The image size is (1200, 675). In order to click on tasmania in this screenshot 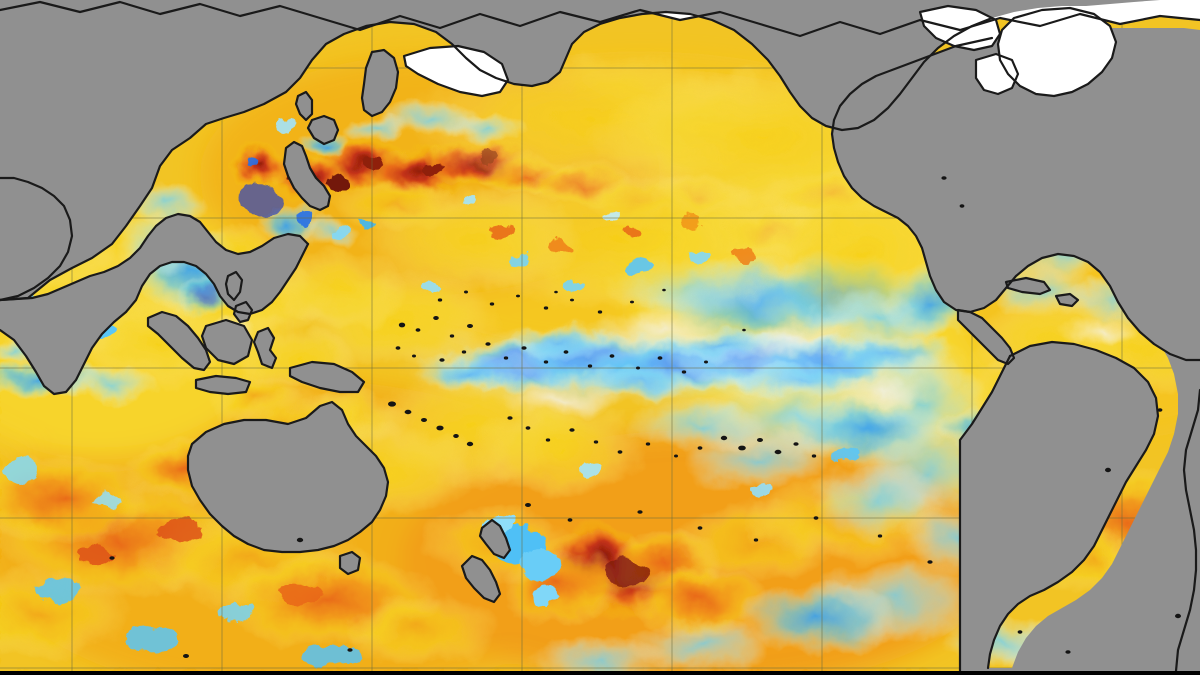, I will do `click(350, 563)`.